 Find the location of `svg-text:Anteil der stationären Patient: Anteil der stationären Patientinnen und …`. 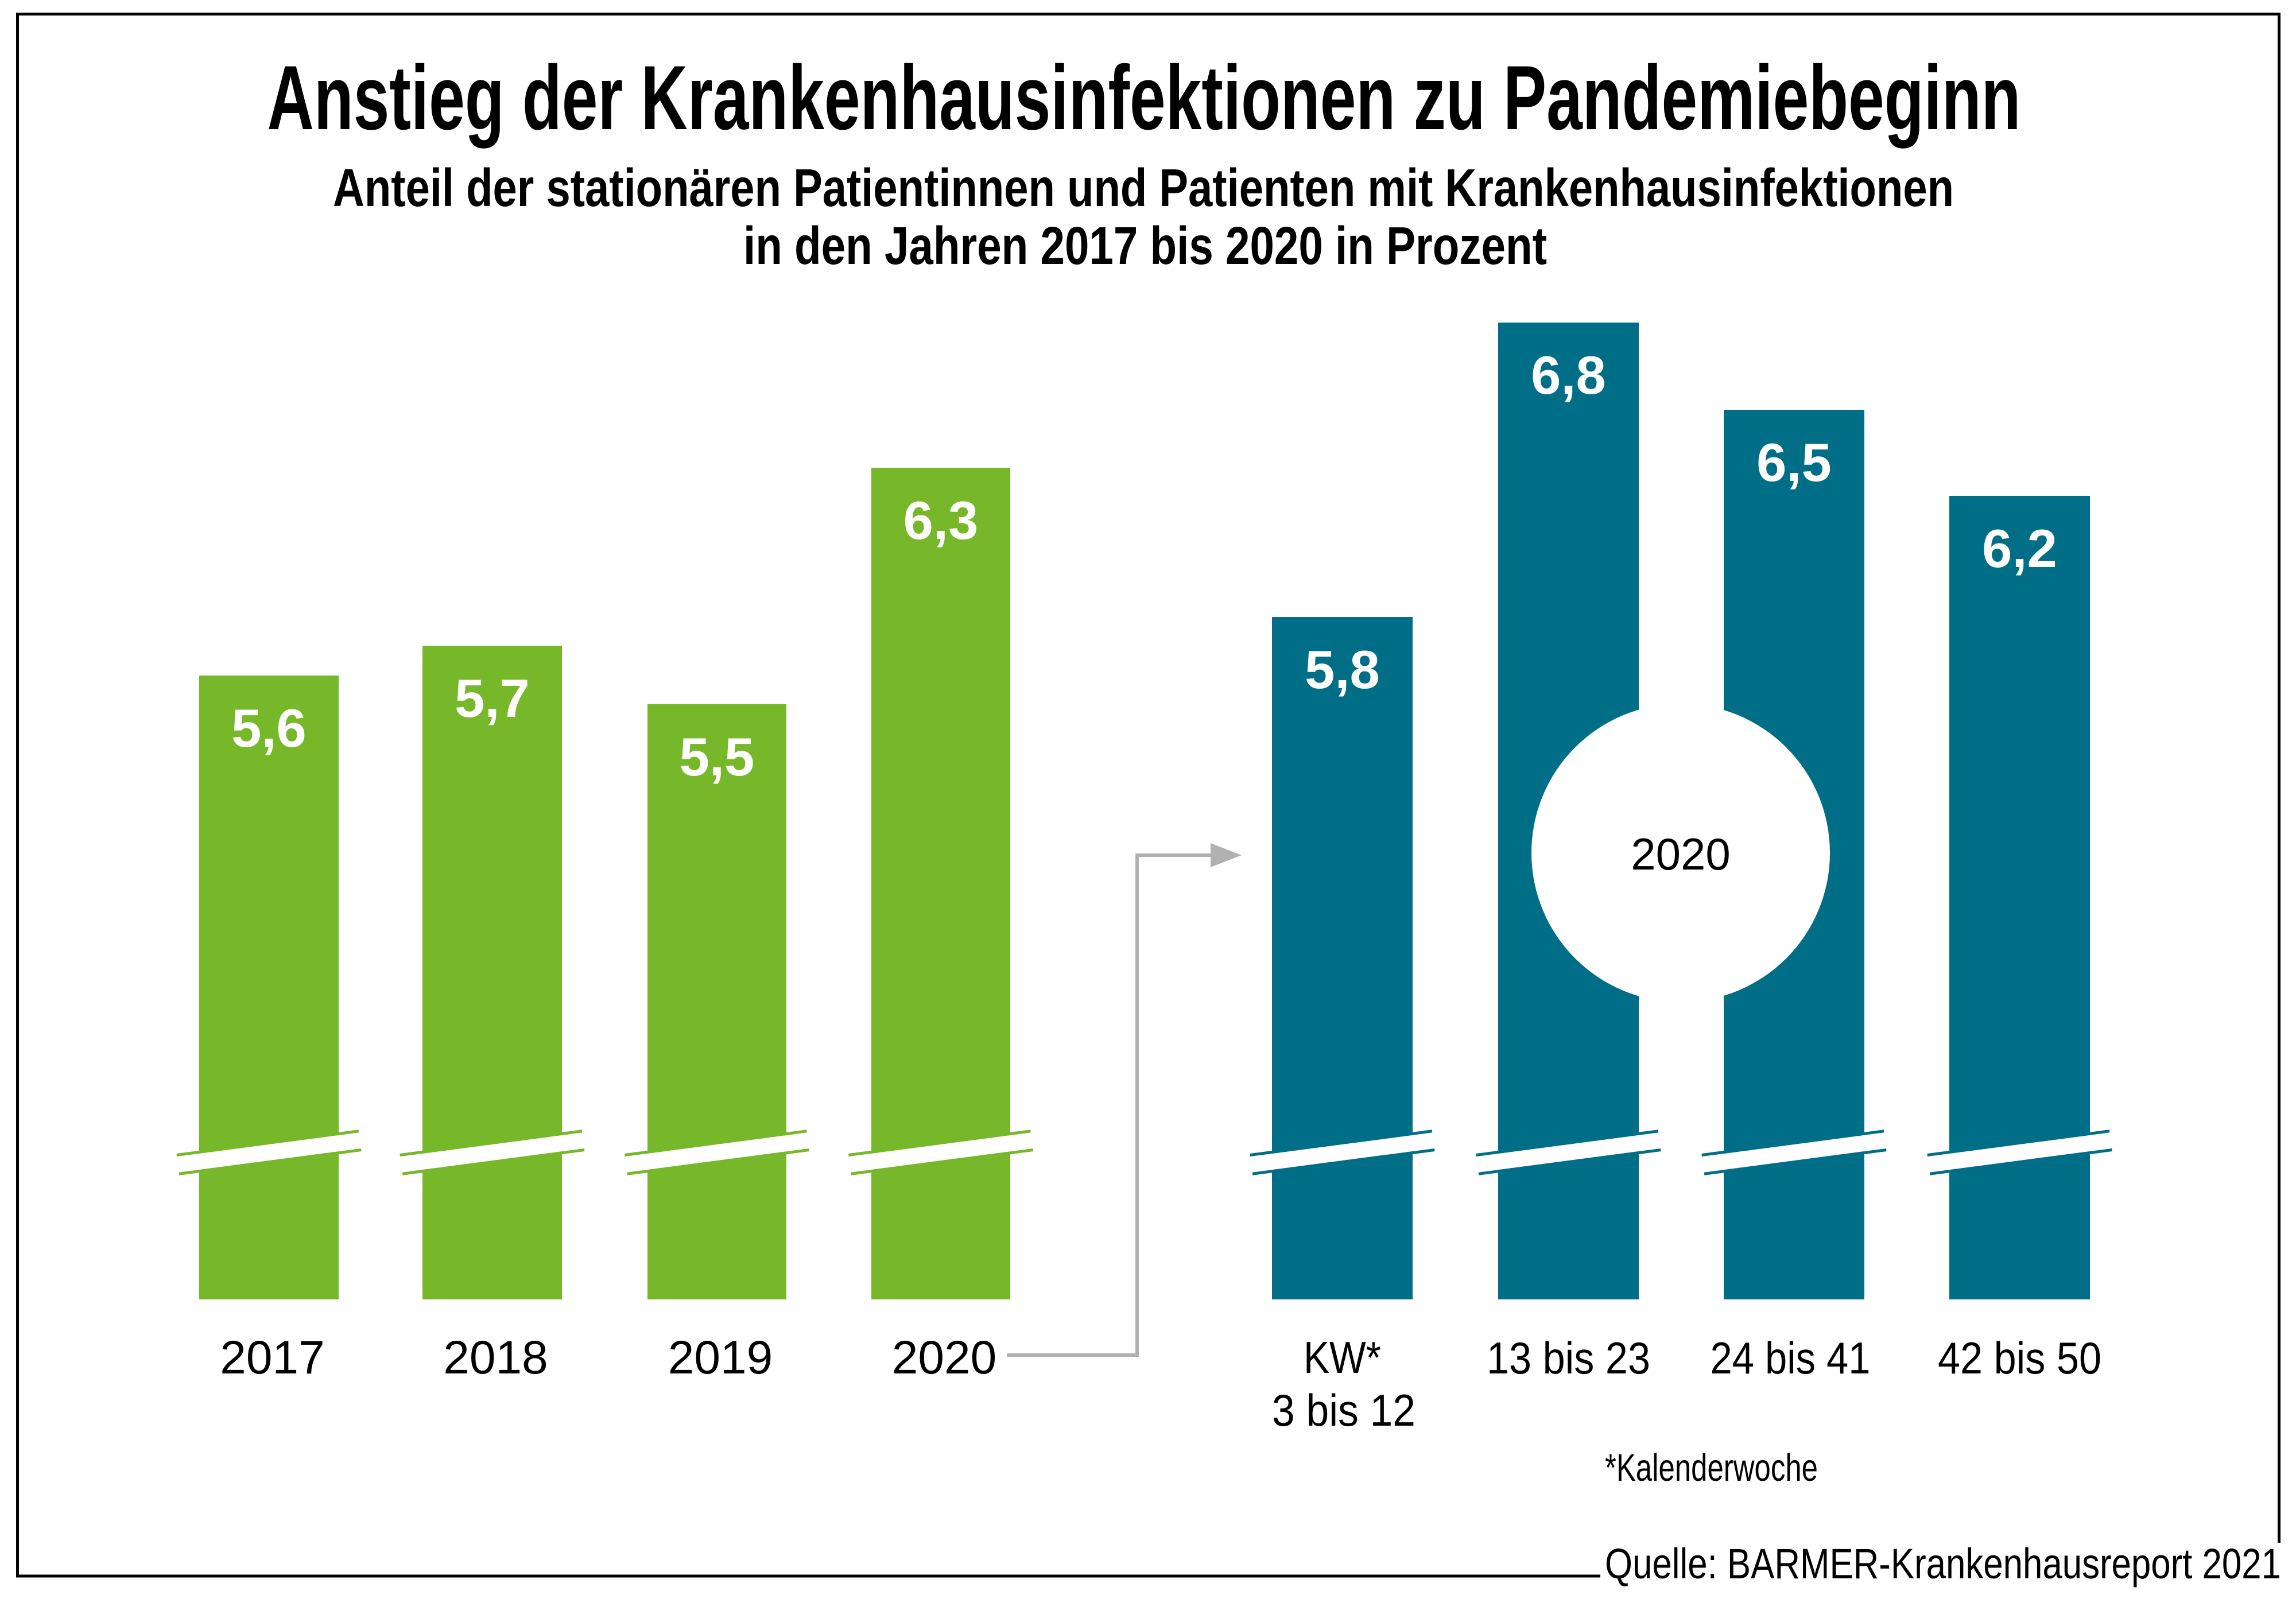

svg-text:Anteil der stationären Patient: Anteil der stationären Patientinnen und … is located at coordinates (1143, 188).